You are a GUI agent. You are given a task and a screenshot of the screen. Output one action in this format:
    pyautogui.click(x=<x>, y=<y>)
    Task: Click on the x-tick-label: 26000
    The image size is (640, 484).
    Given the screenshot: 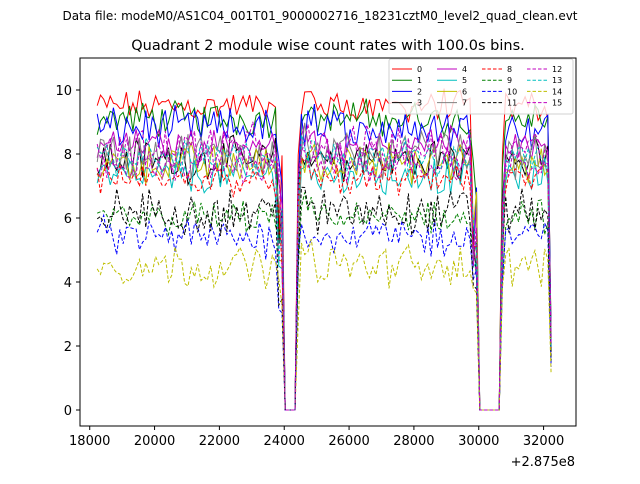 What is the action you would take?
    pyautogui.click(x=348, y=441)
    